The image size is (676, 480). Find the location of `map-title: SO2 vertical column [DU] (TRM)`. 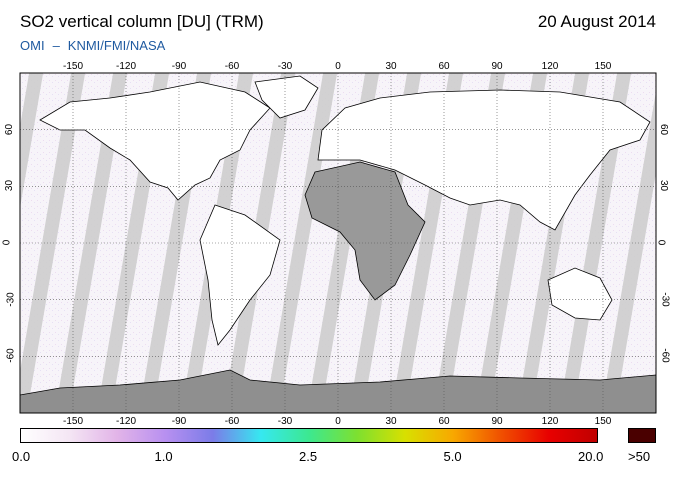

map-title: SO2 vertical column [DU] (TRM) is located at coordinates (142, 21).